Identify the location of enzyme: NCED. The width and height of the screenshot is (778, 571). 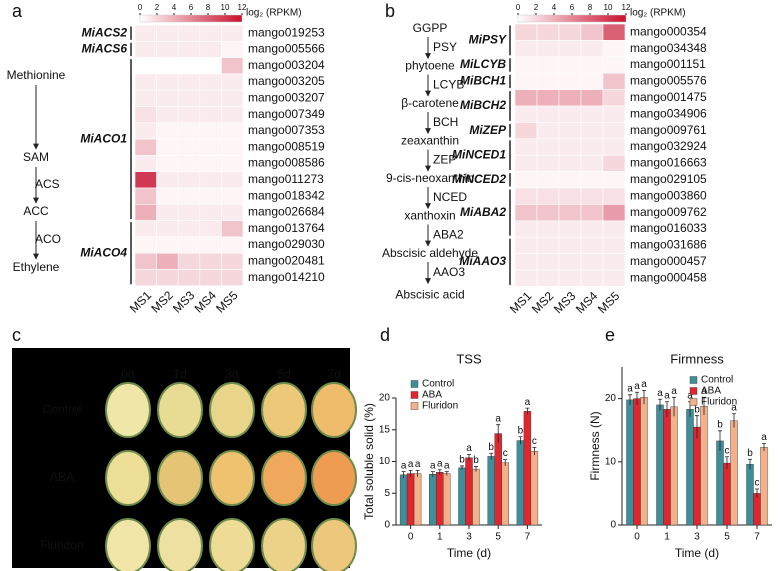
(450, 197).